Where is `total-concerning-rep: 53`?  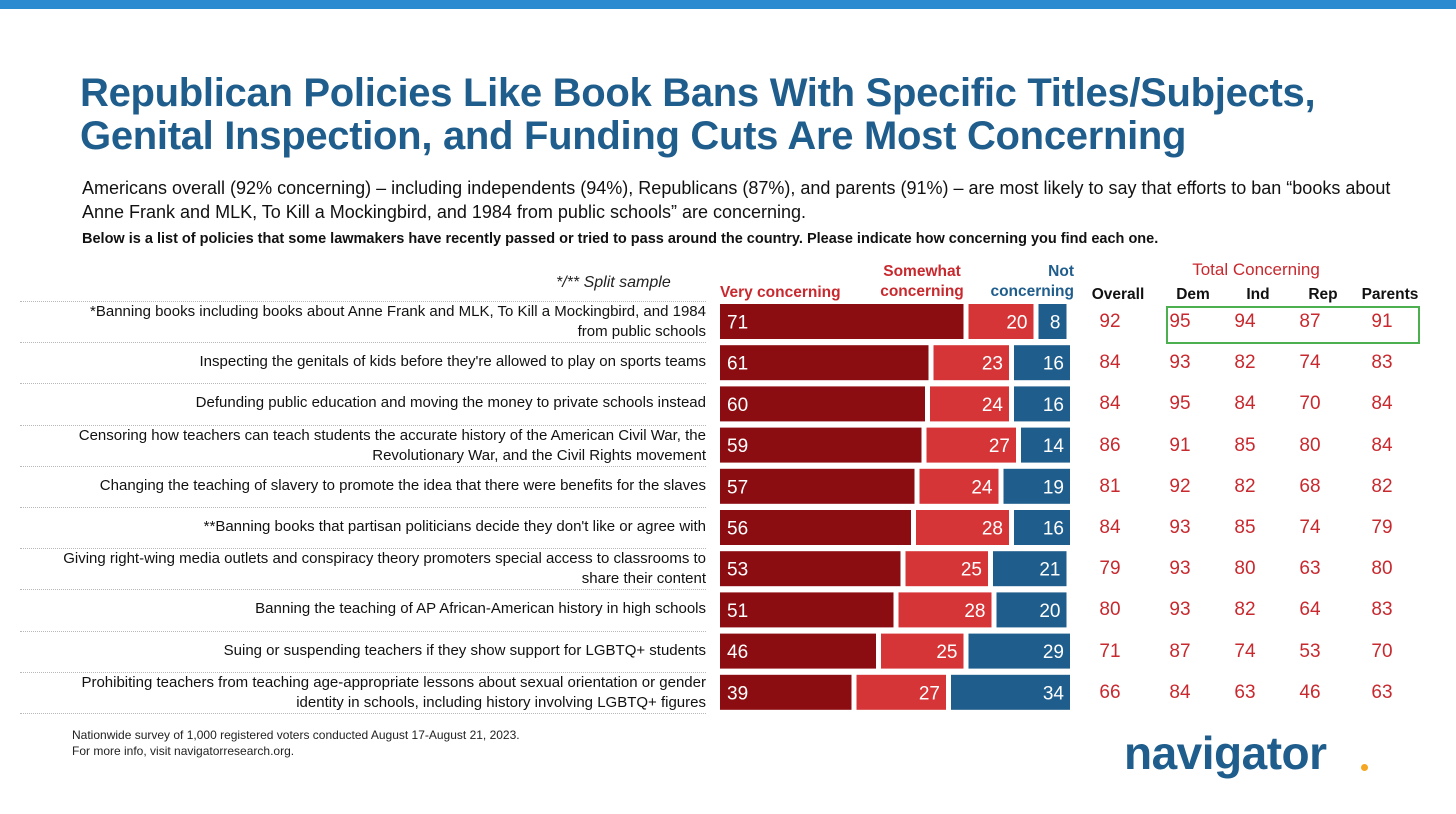
total-concerning-rep: 53 is located at coordinates (1310, 651).